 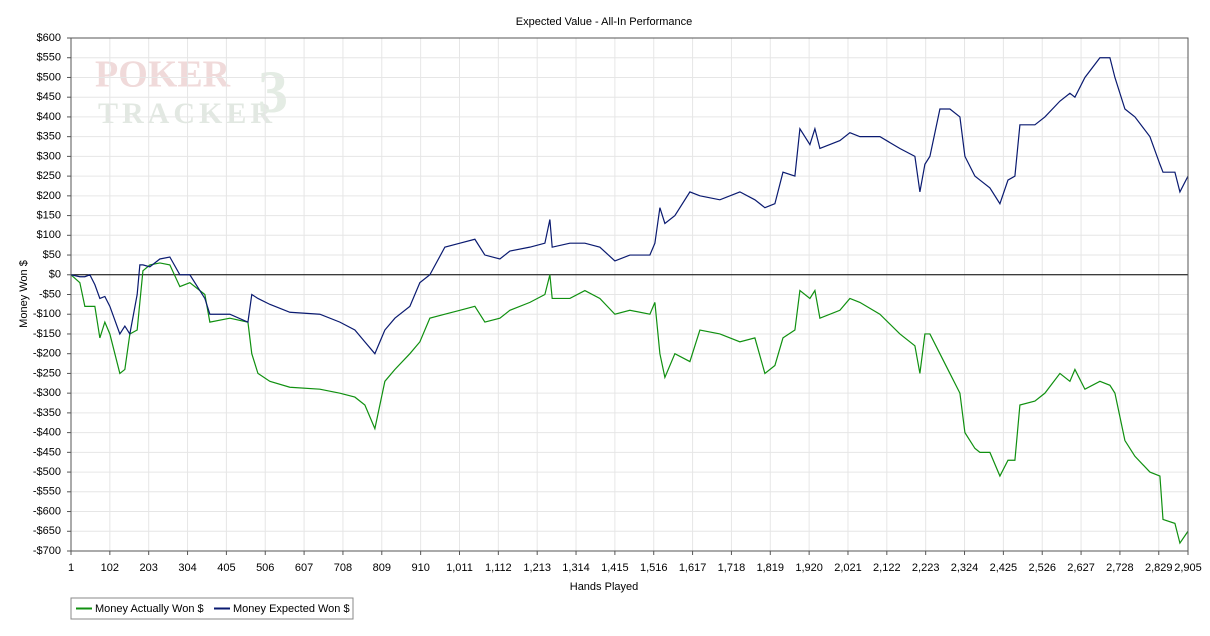 I want to click on x-tick-label: 1,213, so click(x=537, y=568).